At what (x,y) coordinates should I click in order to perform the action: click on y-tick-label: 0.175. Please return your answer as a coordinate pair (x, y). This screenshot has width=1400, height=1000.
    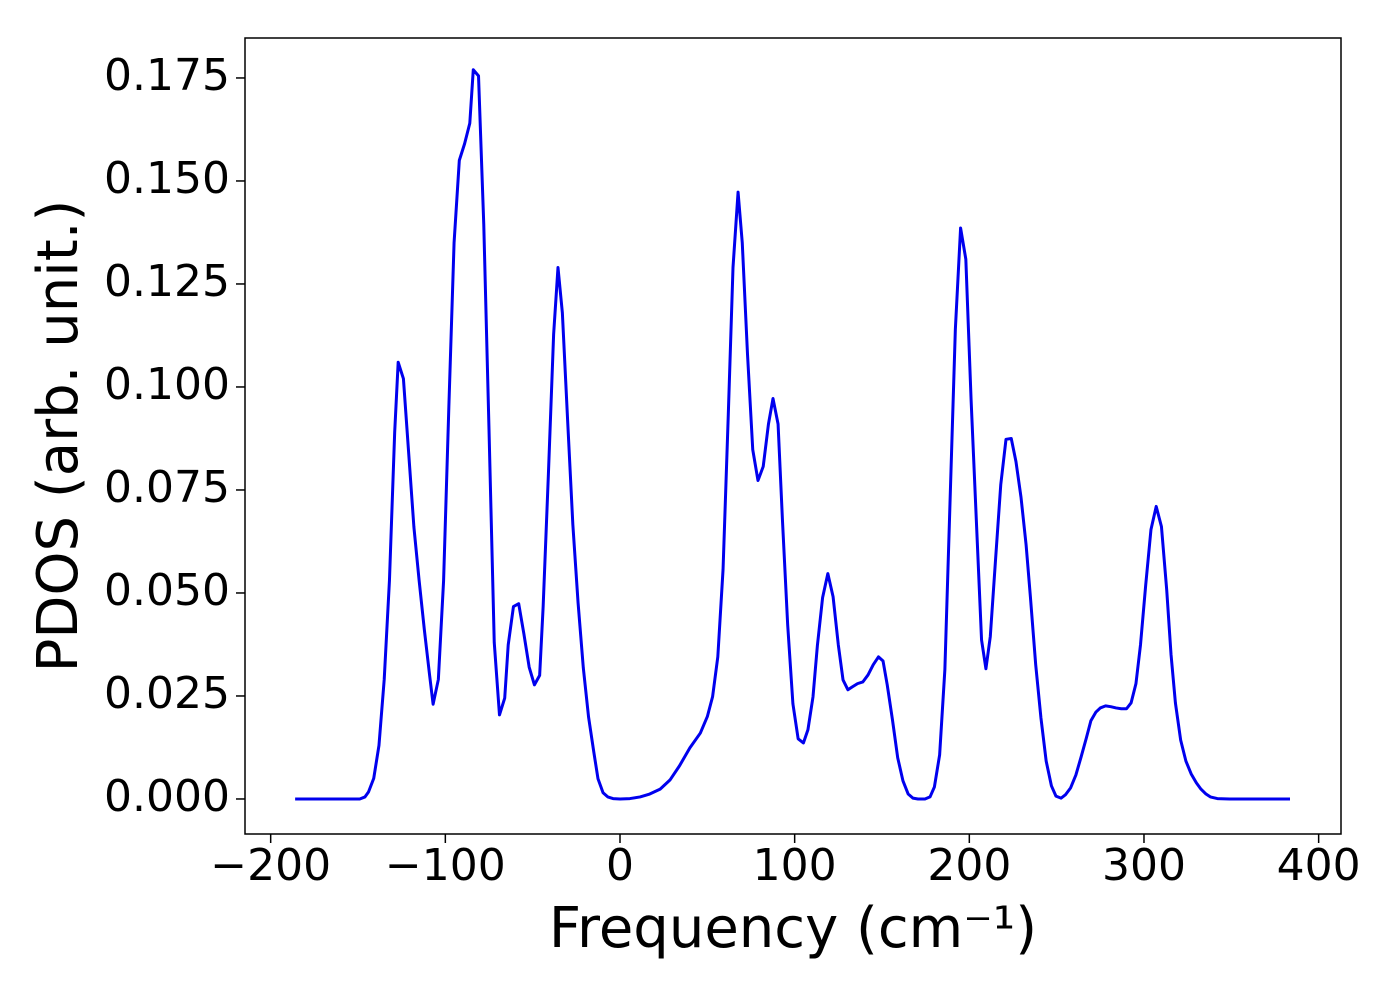
    Looking at the image, I should click on (167, 75).